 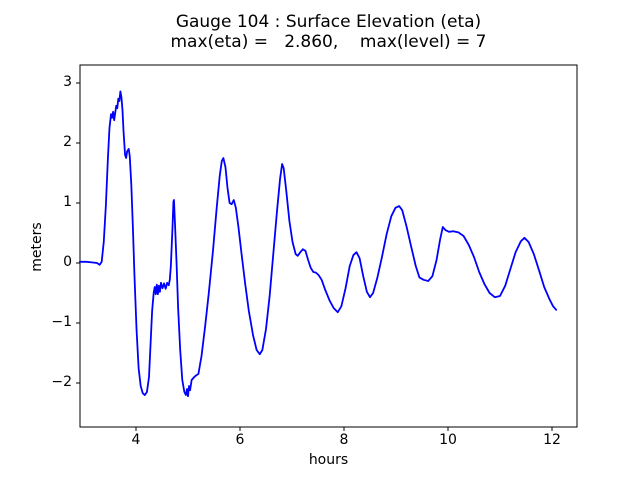 I want to click on x-tick-label: 10, so click(x=448, y=440).